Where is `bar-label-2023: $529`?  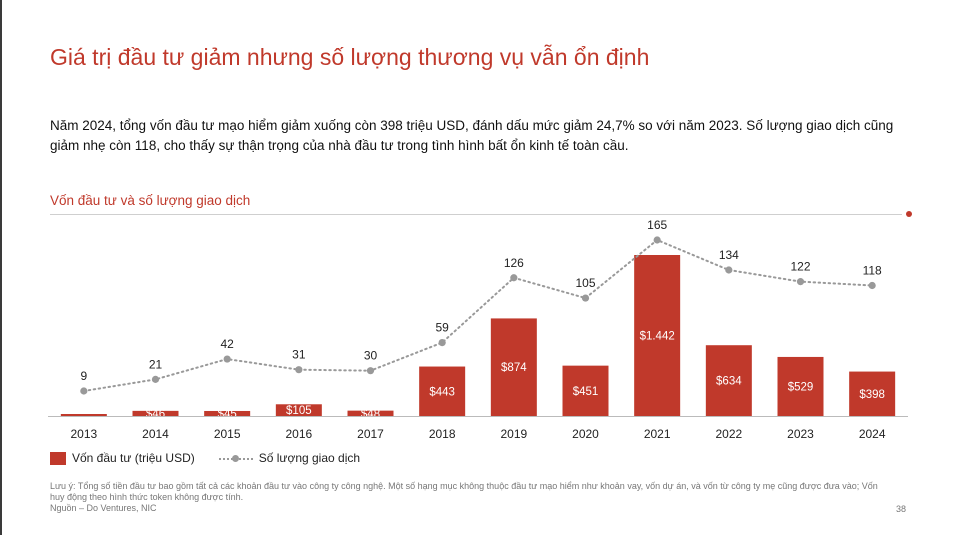 bar-label-2023: $529 is located at coordinates (801, 387).